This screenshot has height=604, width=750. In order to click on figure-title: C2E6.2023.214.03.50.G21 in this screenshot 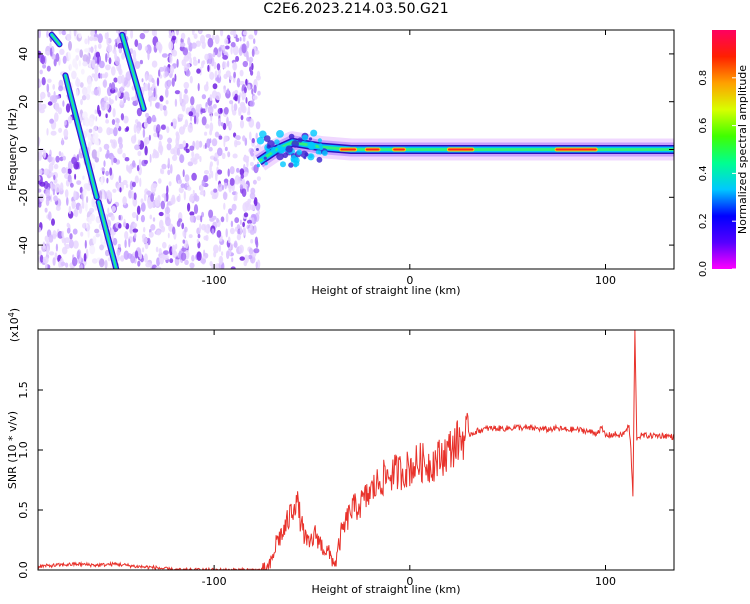, I will do `click(356, 9)`.